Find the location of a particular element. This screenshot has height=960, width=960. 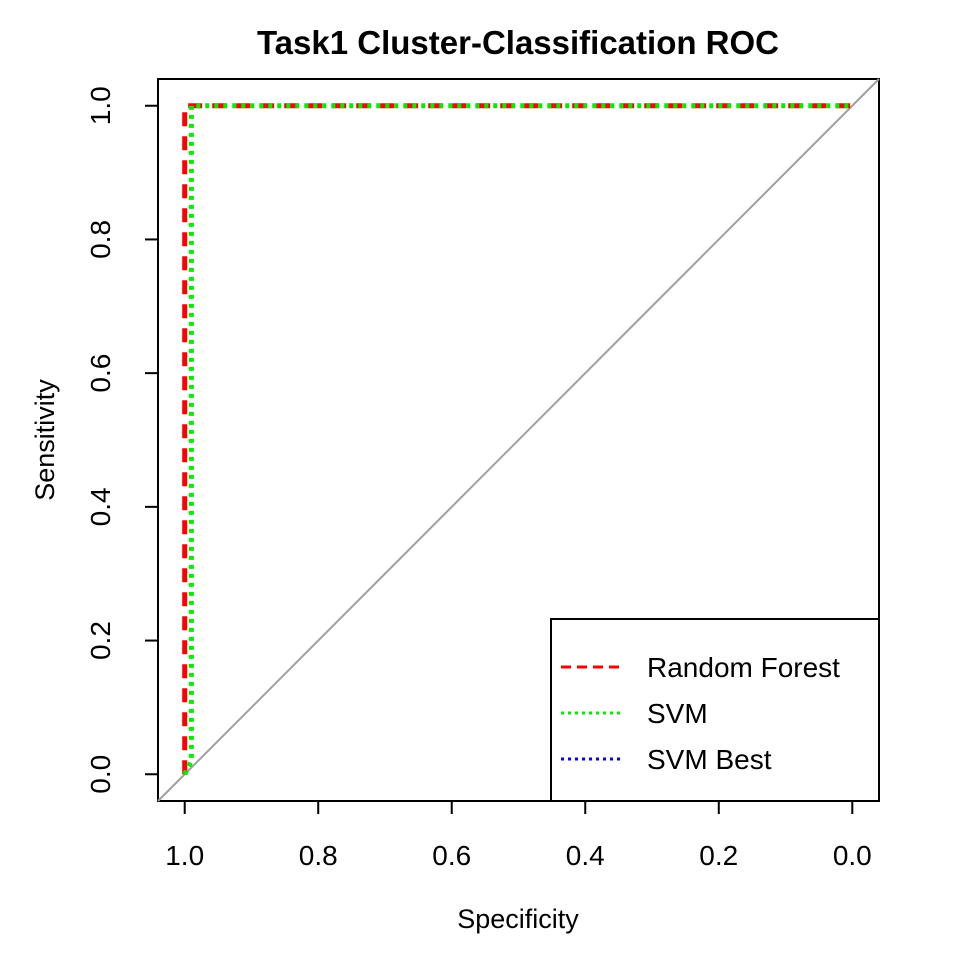

y-tick-label: 0.4 is located at coordinates (100, 506).